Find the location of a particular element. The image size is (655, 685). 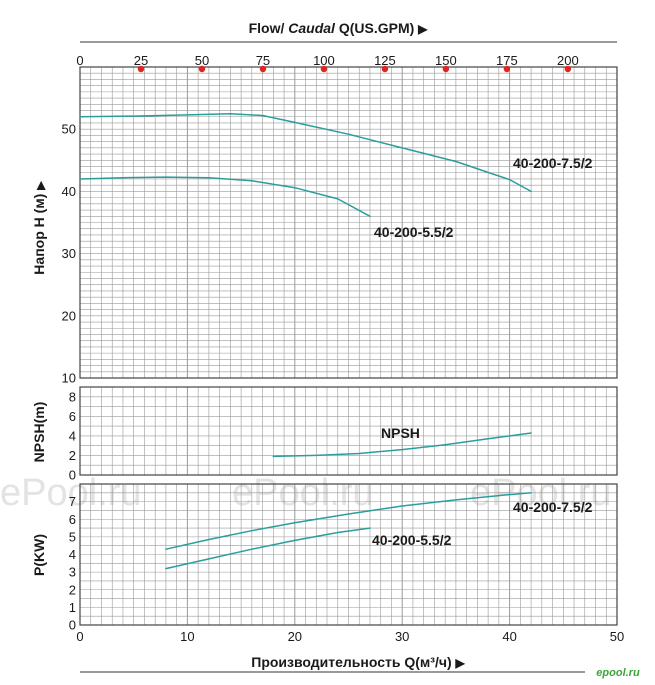

bottom-axis-title: Производительность Q(м³/ч) ▶ is located at coordinates (358, 662).